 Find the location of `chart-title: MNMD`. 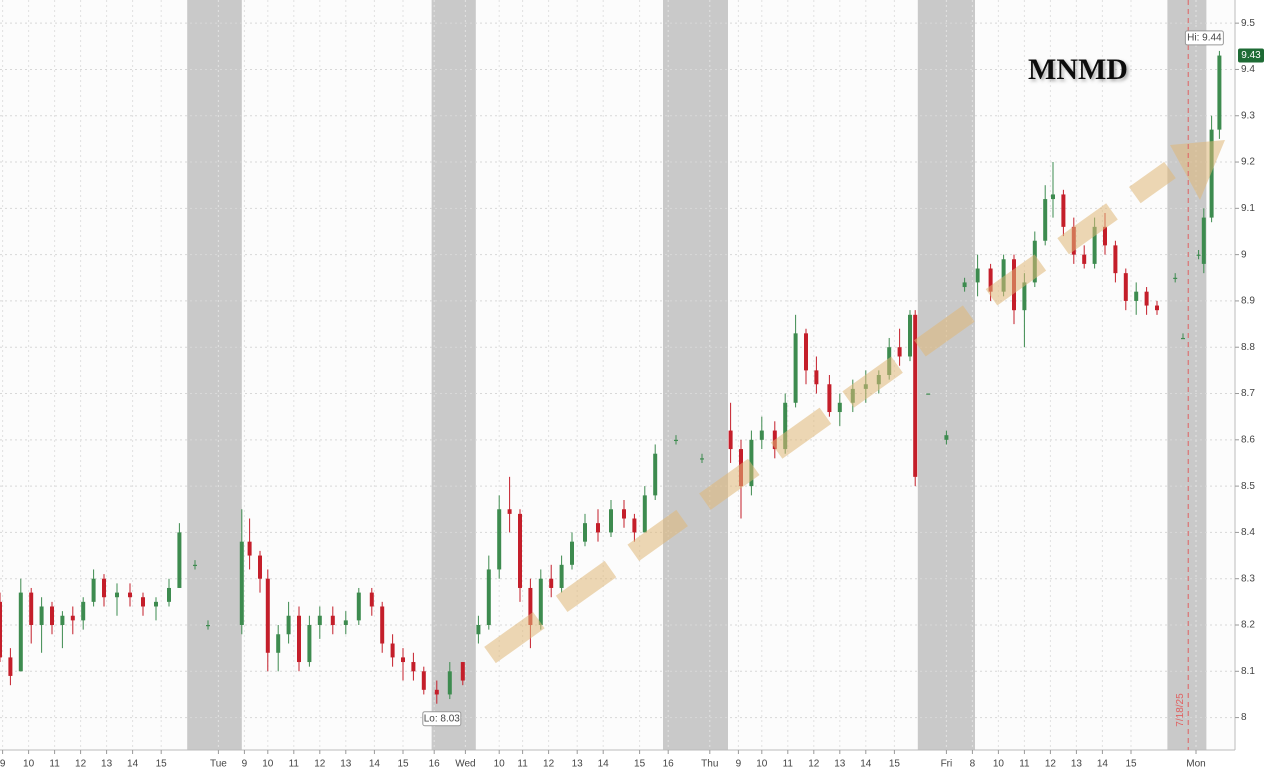

chart-title: MNMD is located at coordinates (1078, 69).